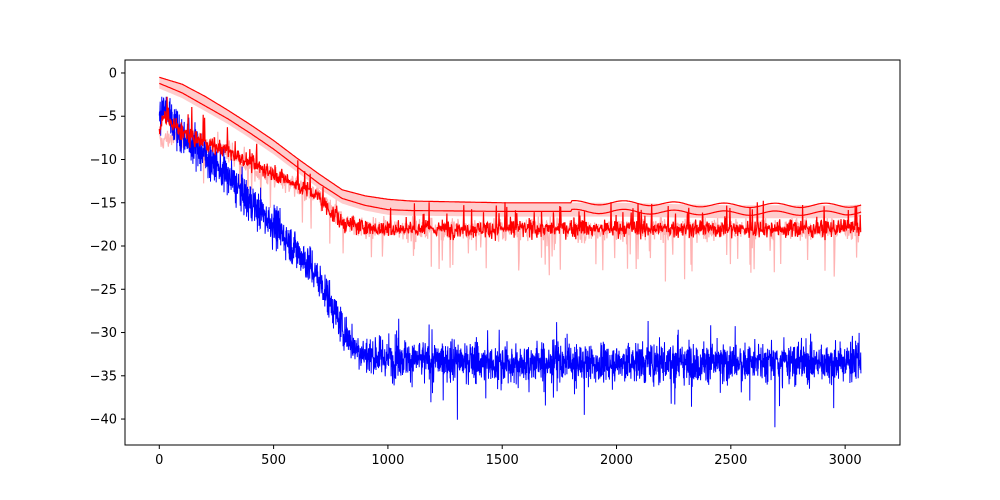  Describe the element at coordinates (103, 376) in the screenshot. I see `y-tick-label: −35` at that location.